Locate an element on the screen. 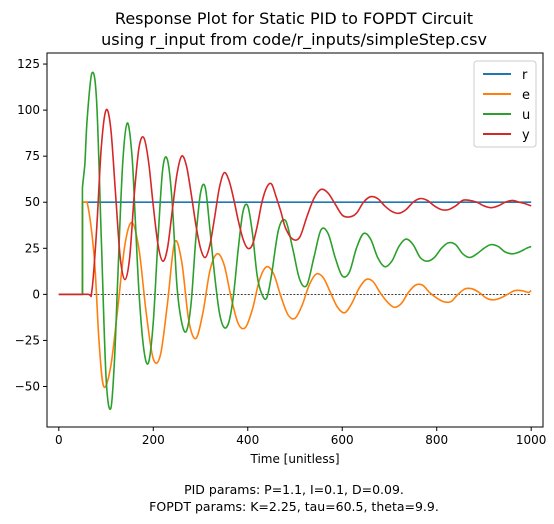 This screenshot has height=524, width=554. x-tick-label: 400 is located at coordinates (247, 440).